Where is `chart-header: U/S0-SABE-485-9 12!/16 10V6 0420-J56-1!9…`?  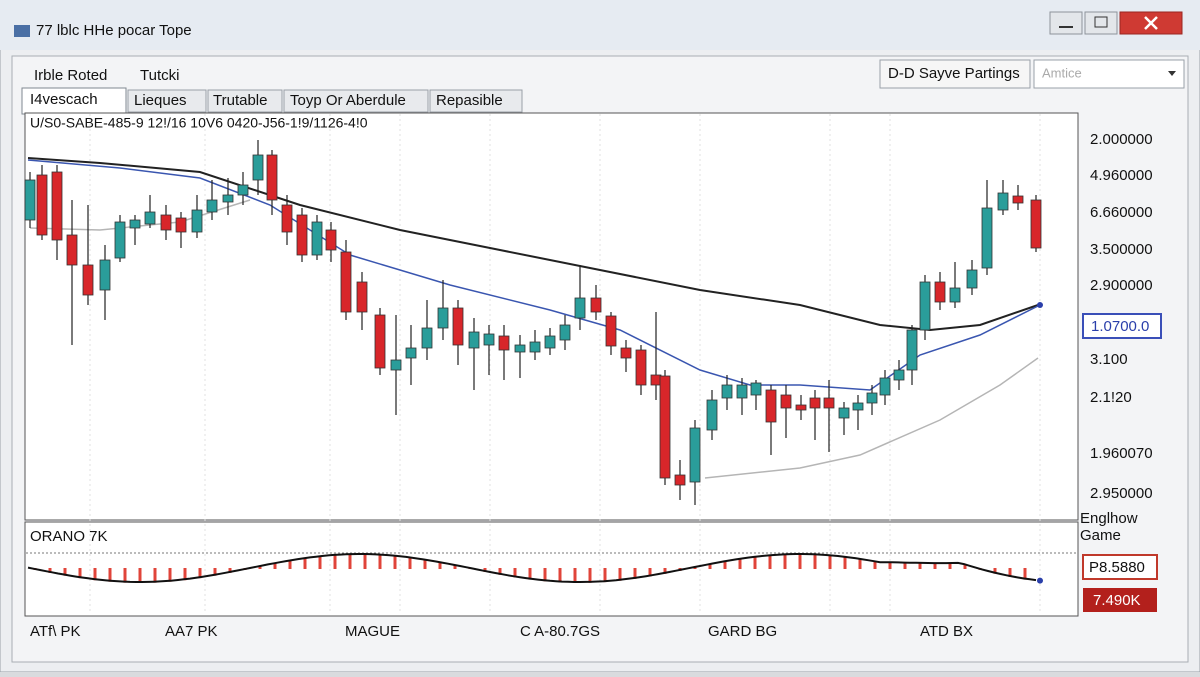
chart-header: U/S0-SABE-485-9 12!/16 10V6 0420-J56-1!9… is located at coordinates (199, 123).